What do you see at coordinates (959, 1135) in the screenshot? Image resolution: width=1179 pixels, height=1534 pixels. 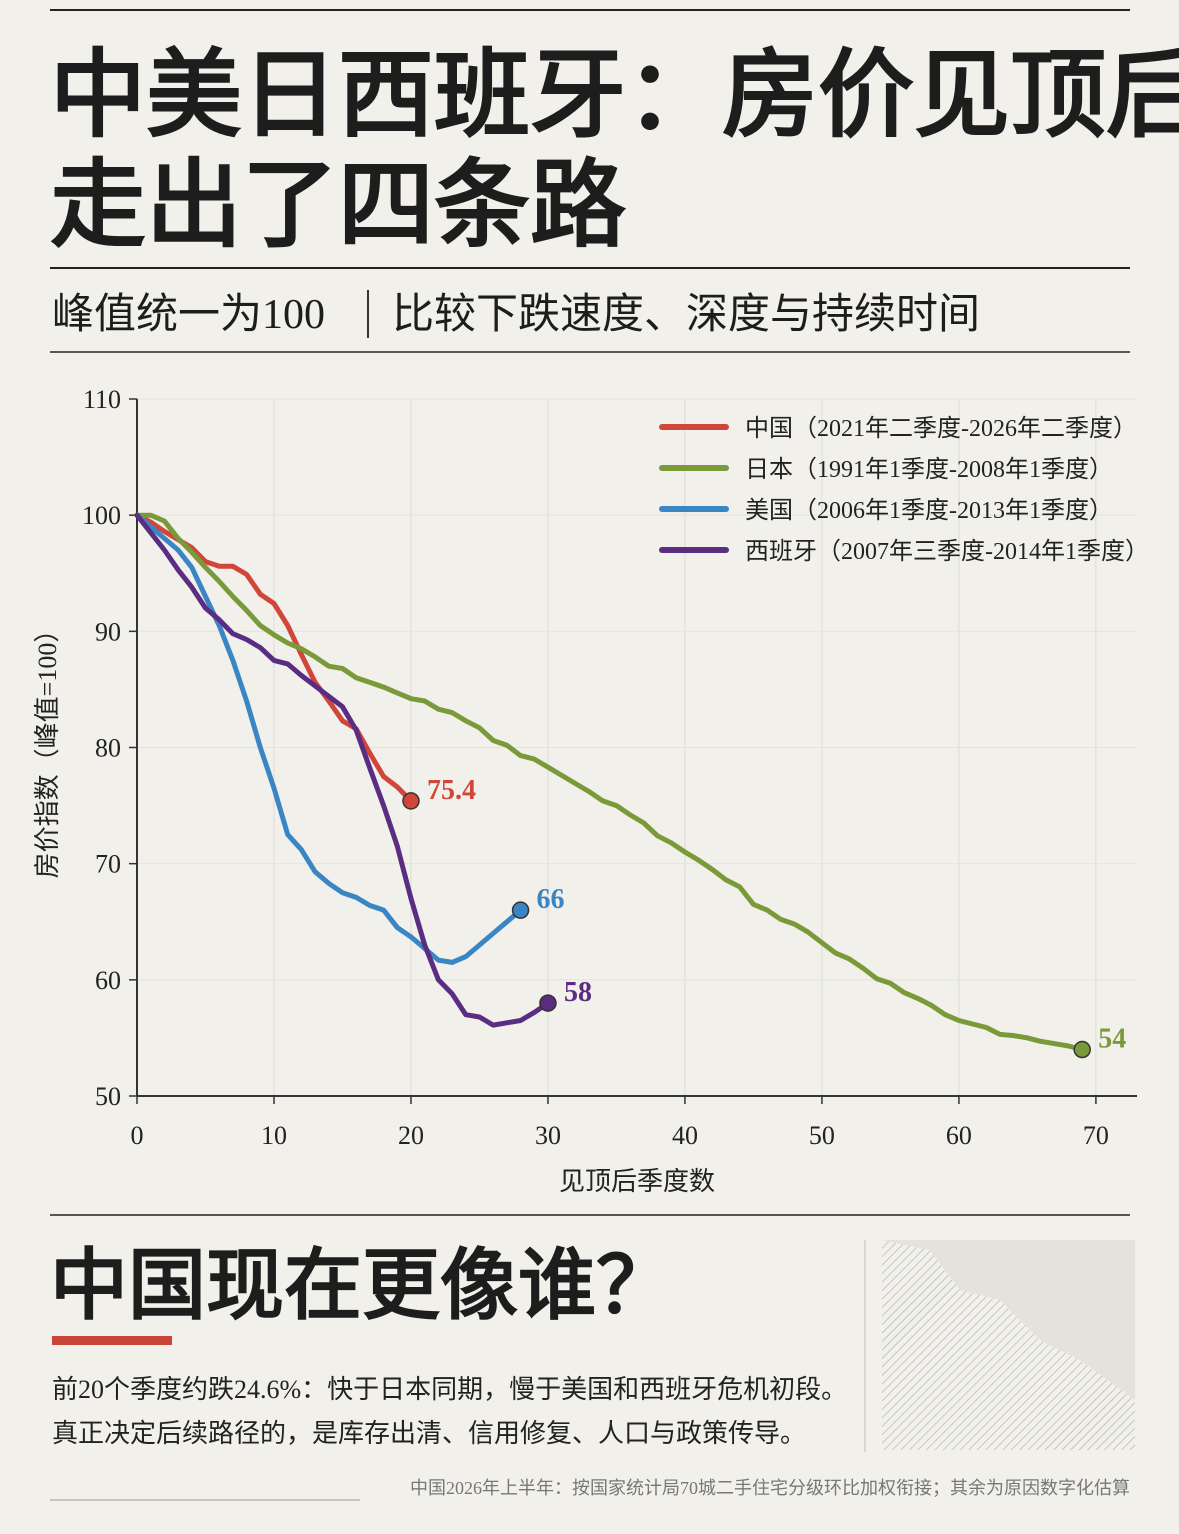 I see `x-tick-label: 60` at bounding box center [959, 1135].